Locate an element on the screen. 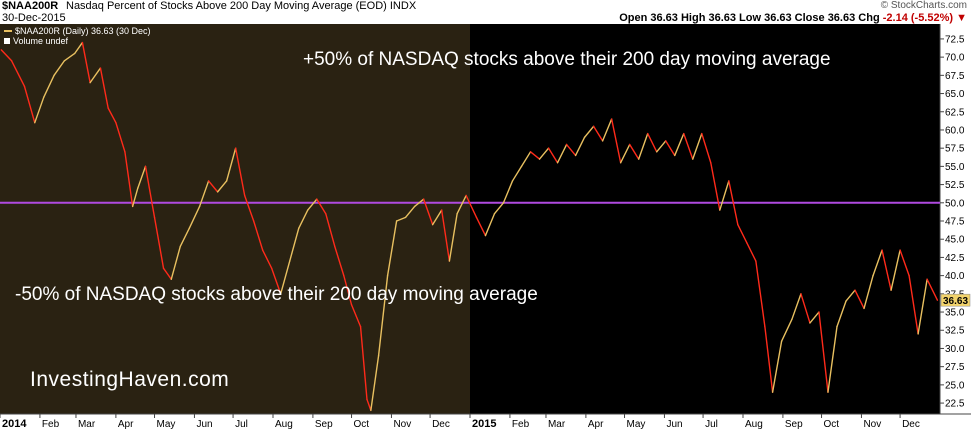 This screenshot has height=430, width=971. legend-volume-label: Volume undef is located at coordinates (41, 41).